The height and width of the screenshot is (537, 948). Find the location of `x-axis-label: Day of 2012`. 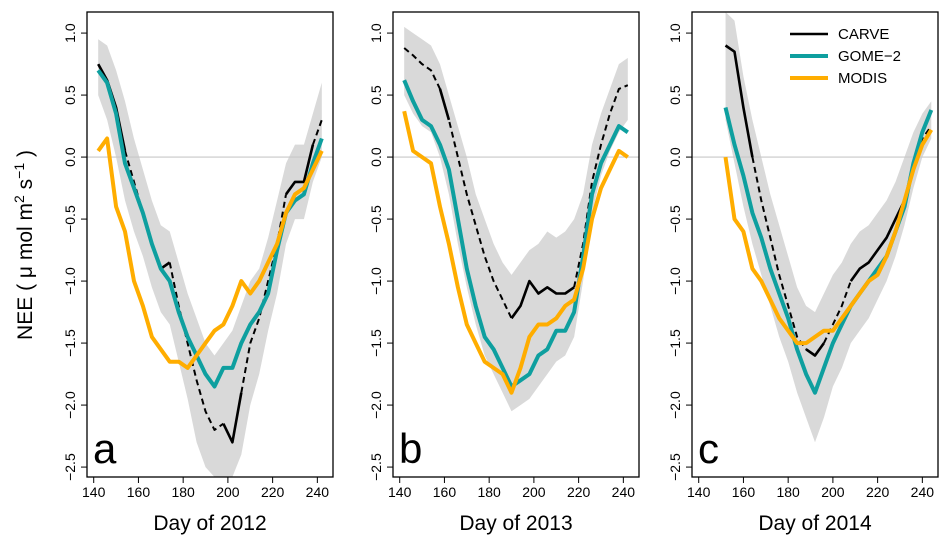

x-axis-label: Day of 2012 is located at coordinates (209, 523).